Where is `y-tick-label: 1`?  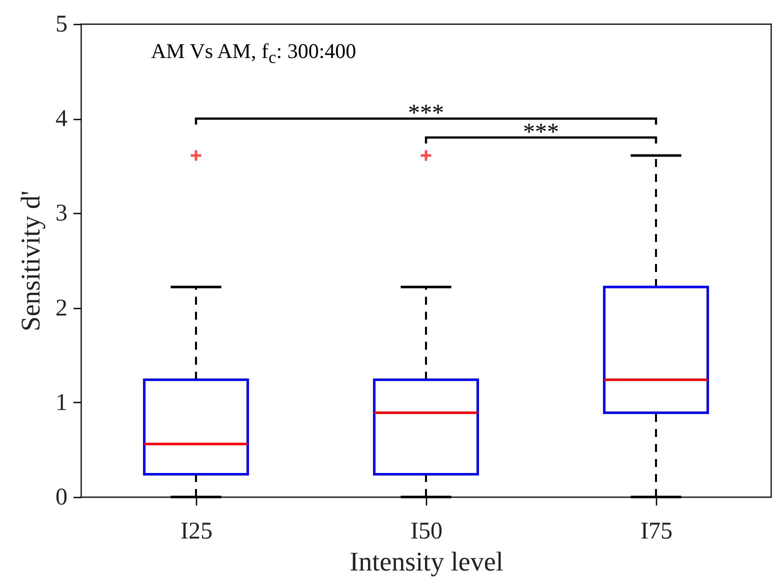
y-tick-label: 1 is located at coordinates (62, 403).